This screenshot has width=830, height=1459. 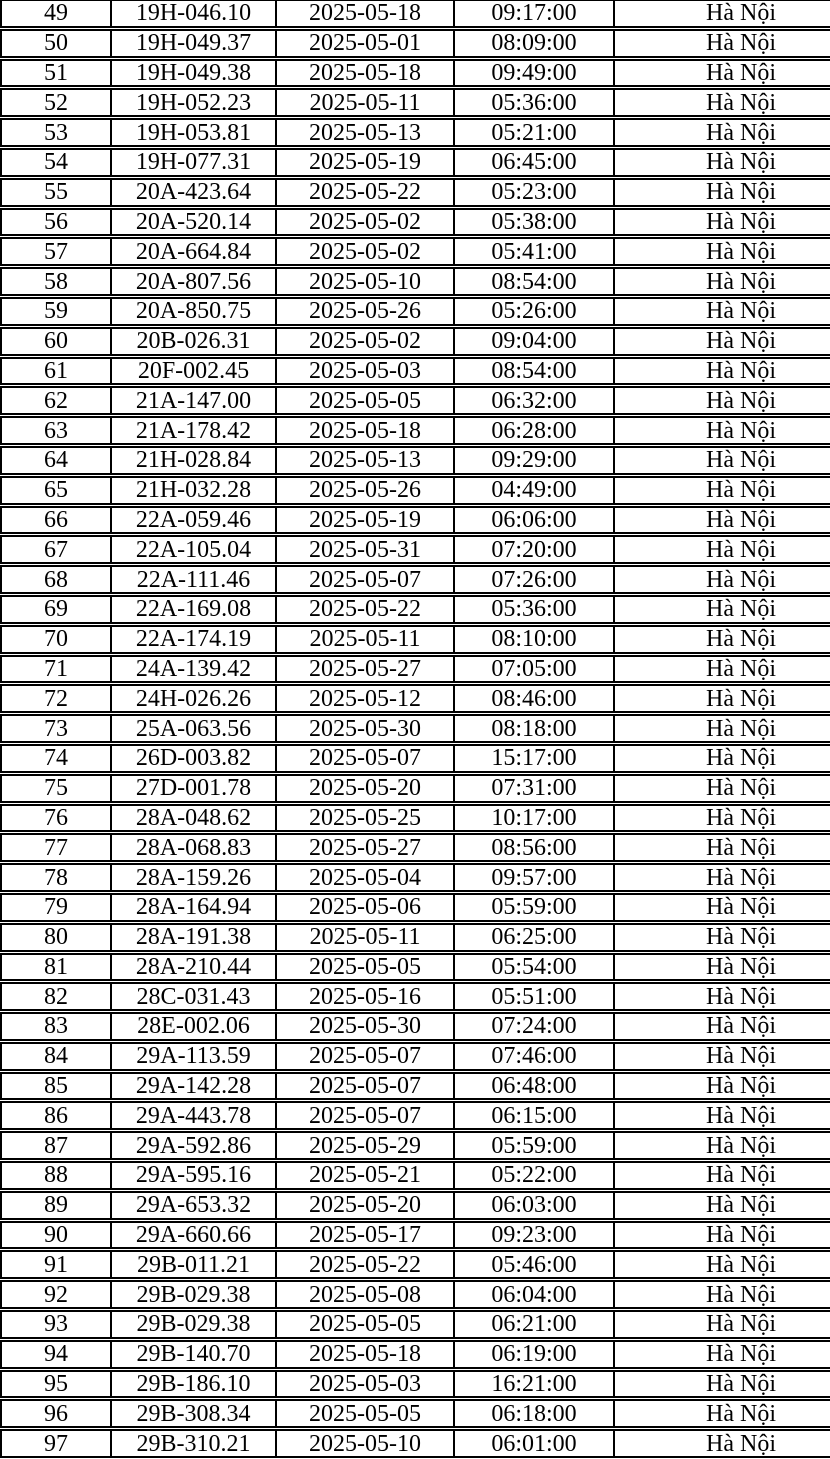 I want to click on table-row: 82 28C-031.43 2025-05-16 05:51:00 Hà Nội, so click(x=415, y=997).